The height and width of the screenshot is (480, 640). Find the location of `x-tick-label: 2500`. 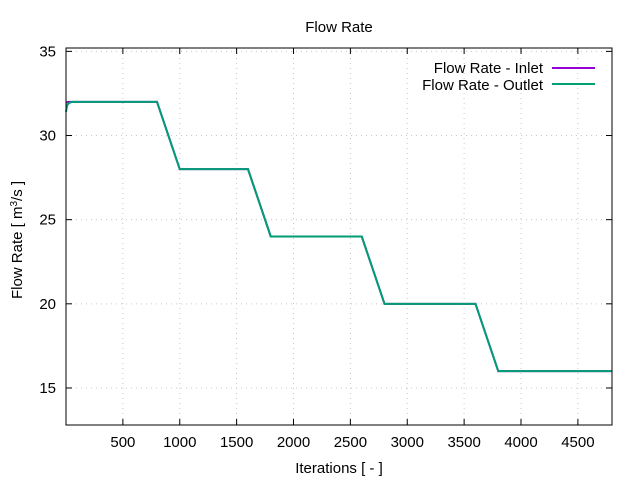

x-tick-label: 2500 is located at coordinates (350, 442).